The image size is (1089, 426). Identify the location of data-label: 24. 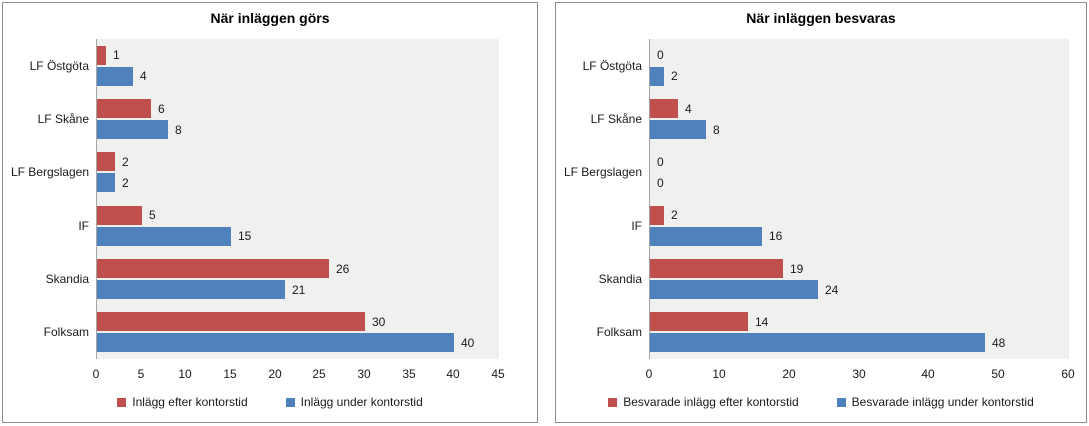
(832, 289).